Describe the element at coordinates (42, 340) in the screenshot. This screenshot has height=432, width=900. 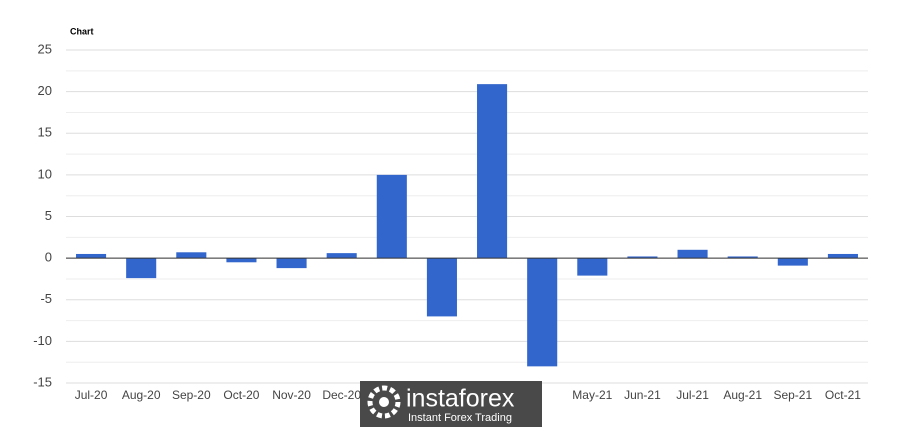
I see `y-tick-label: -10` at that location.